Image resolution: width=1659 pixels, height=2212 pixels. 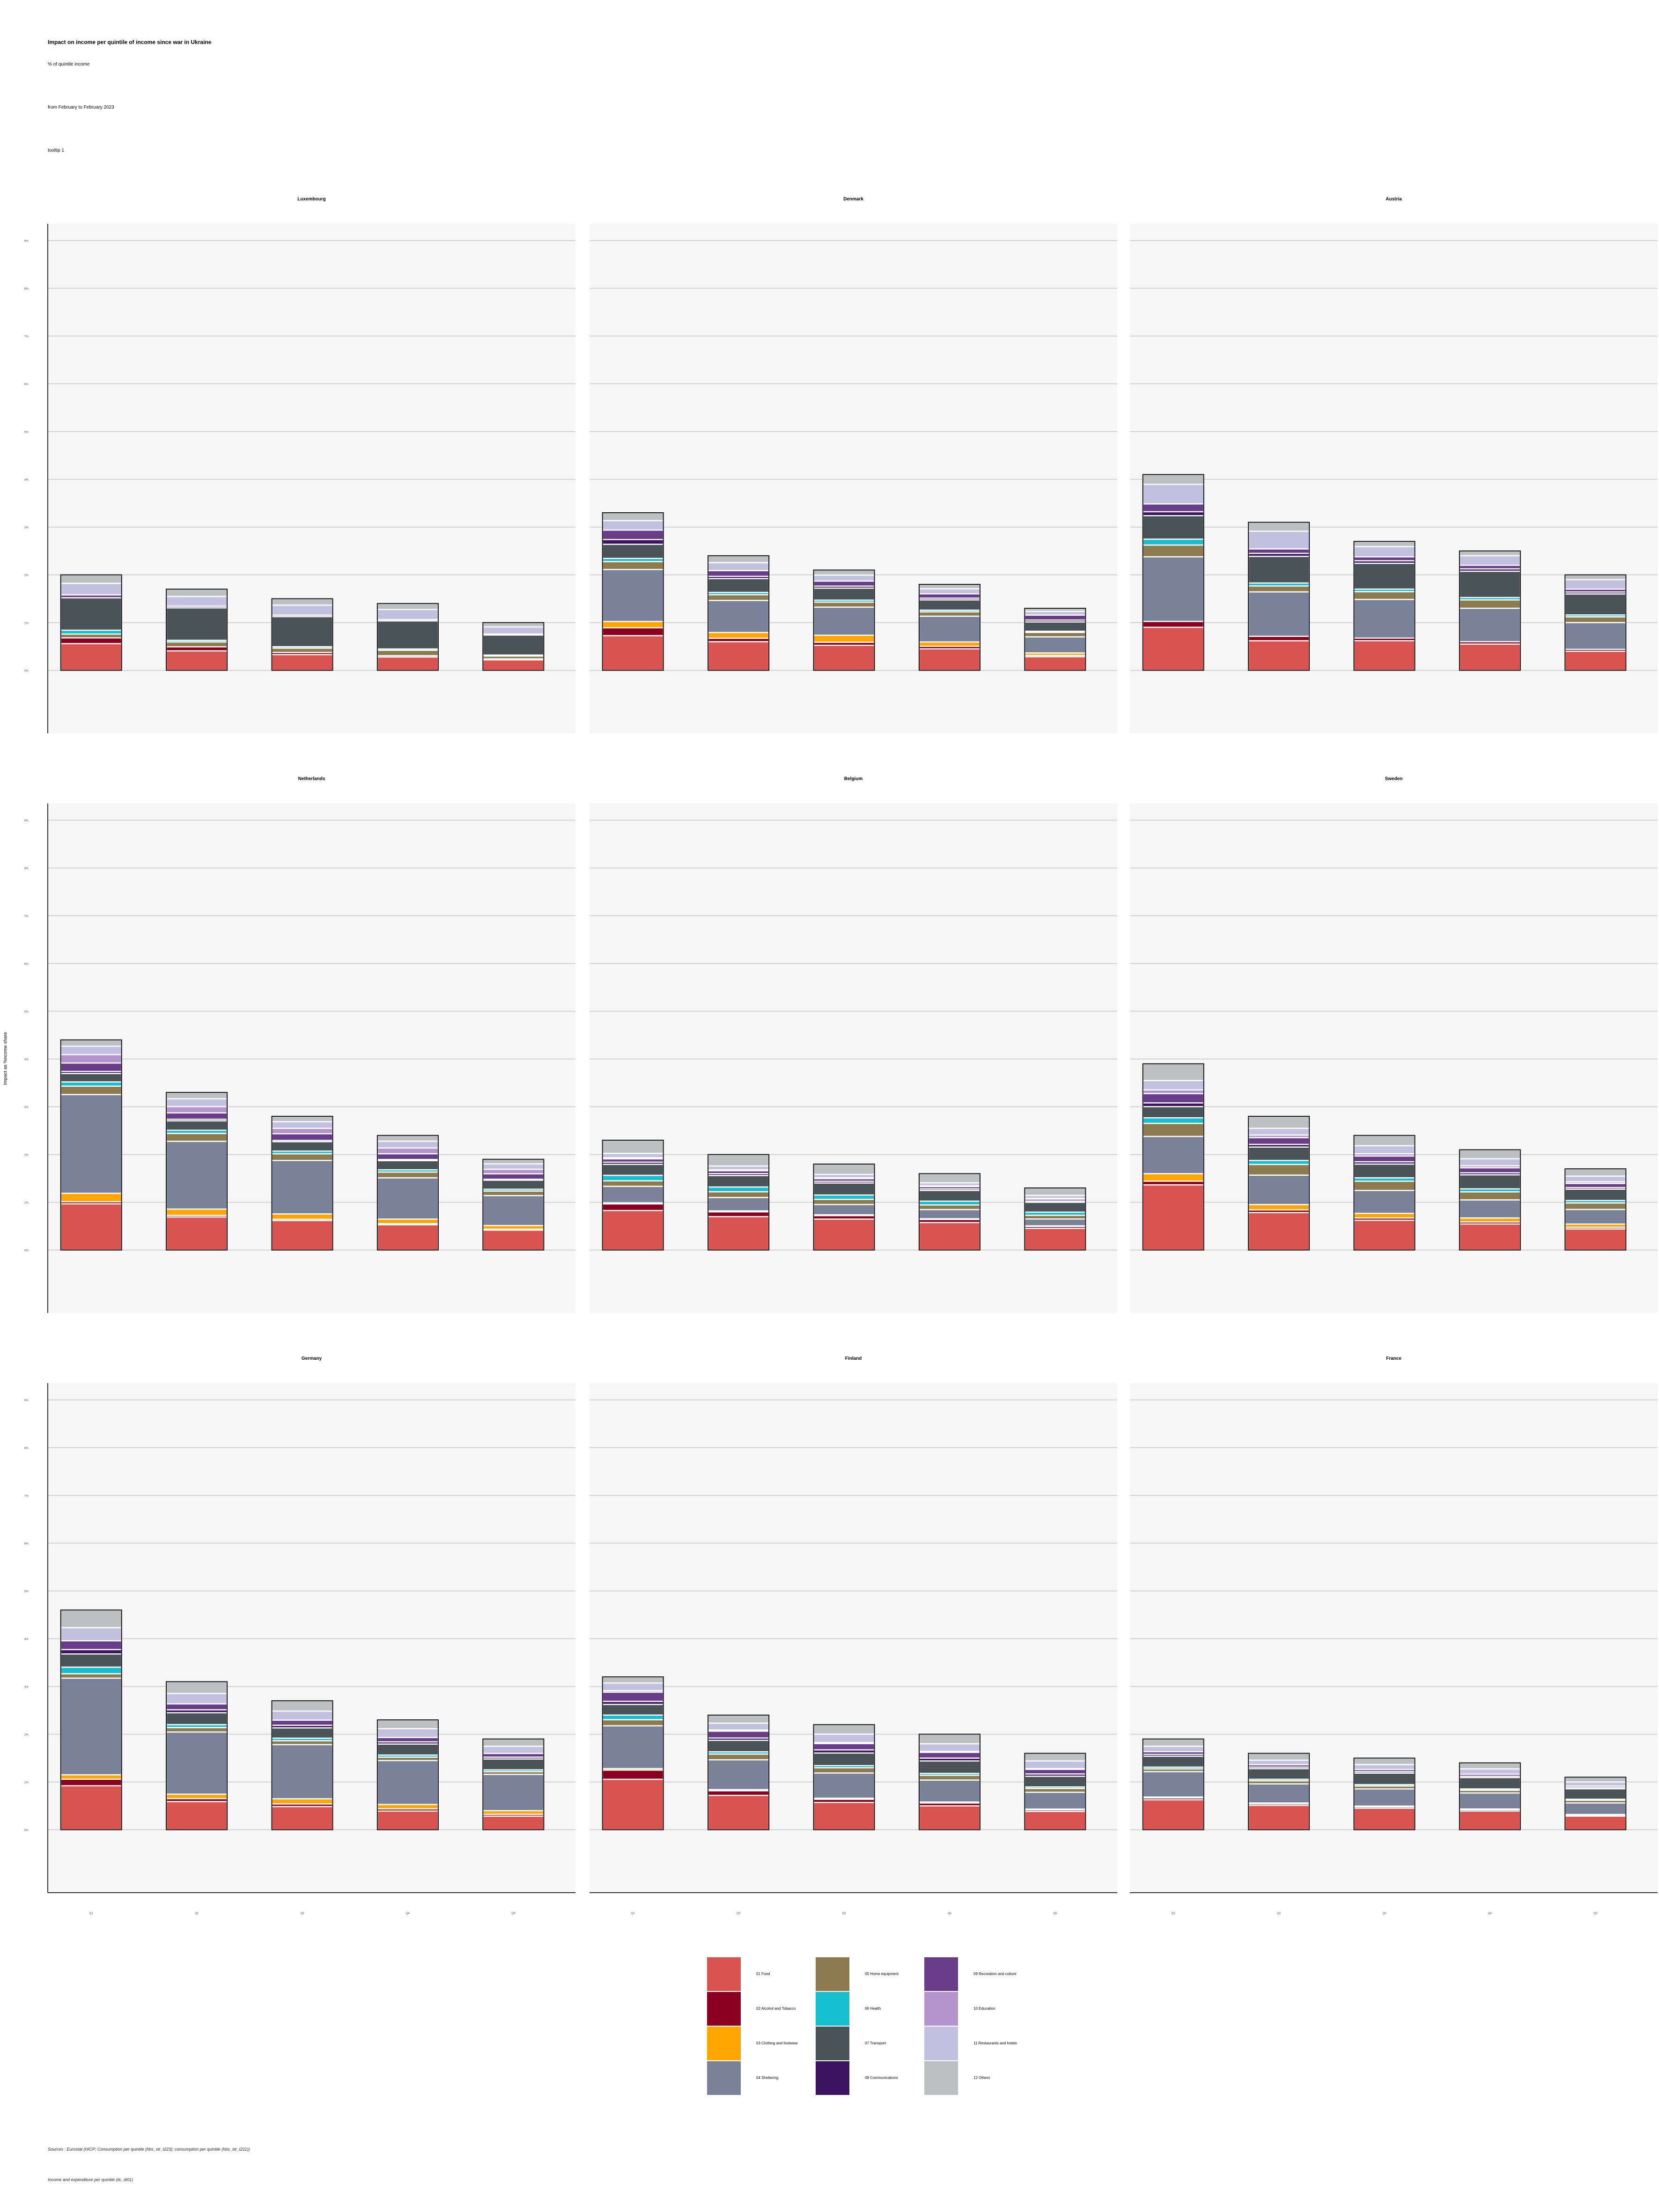 I want to click on legend-swatch, so click(x=832, y=2078).